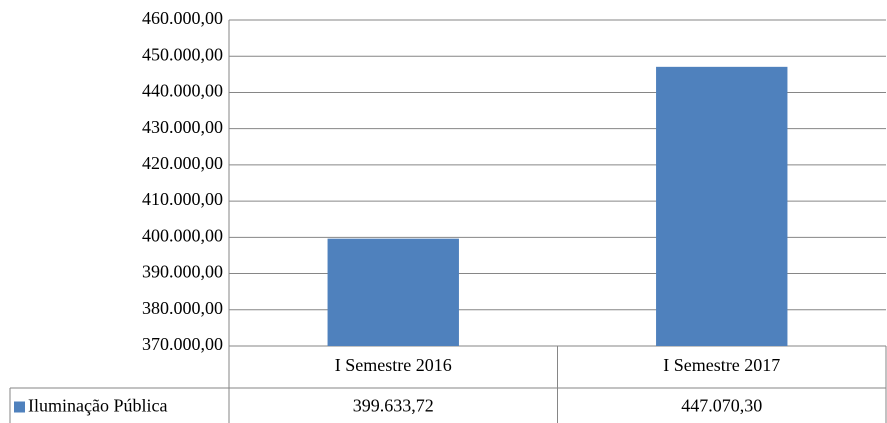 The image size is (887, 423). Describe the element at coordinates (182, 308) in the screenshot. I see `y-tick-label: 380.000,00` at that location.